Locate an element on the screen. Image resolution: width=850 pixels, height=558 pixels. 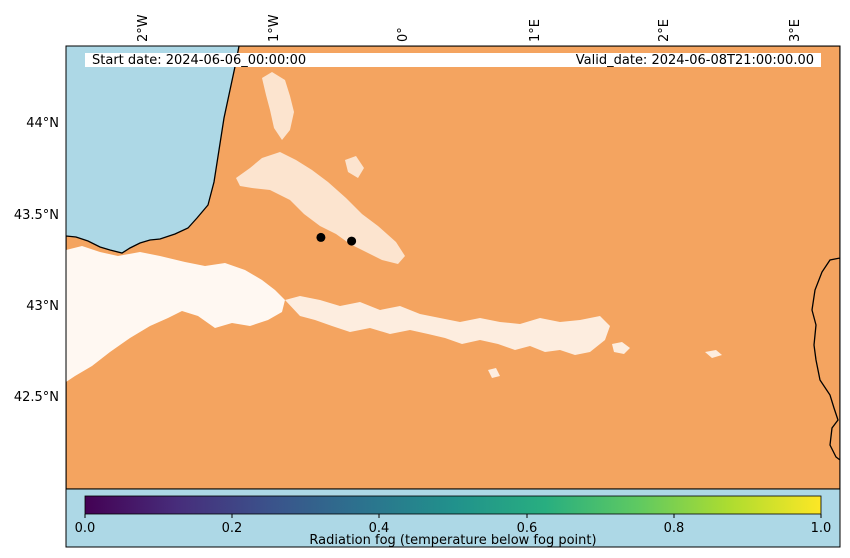
lat-tick-label: 42.5°N is located at coordinates (36, 397).